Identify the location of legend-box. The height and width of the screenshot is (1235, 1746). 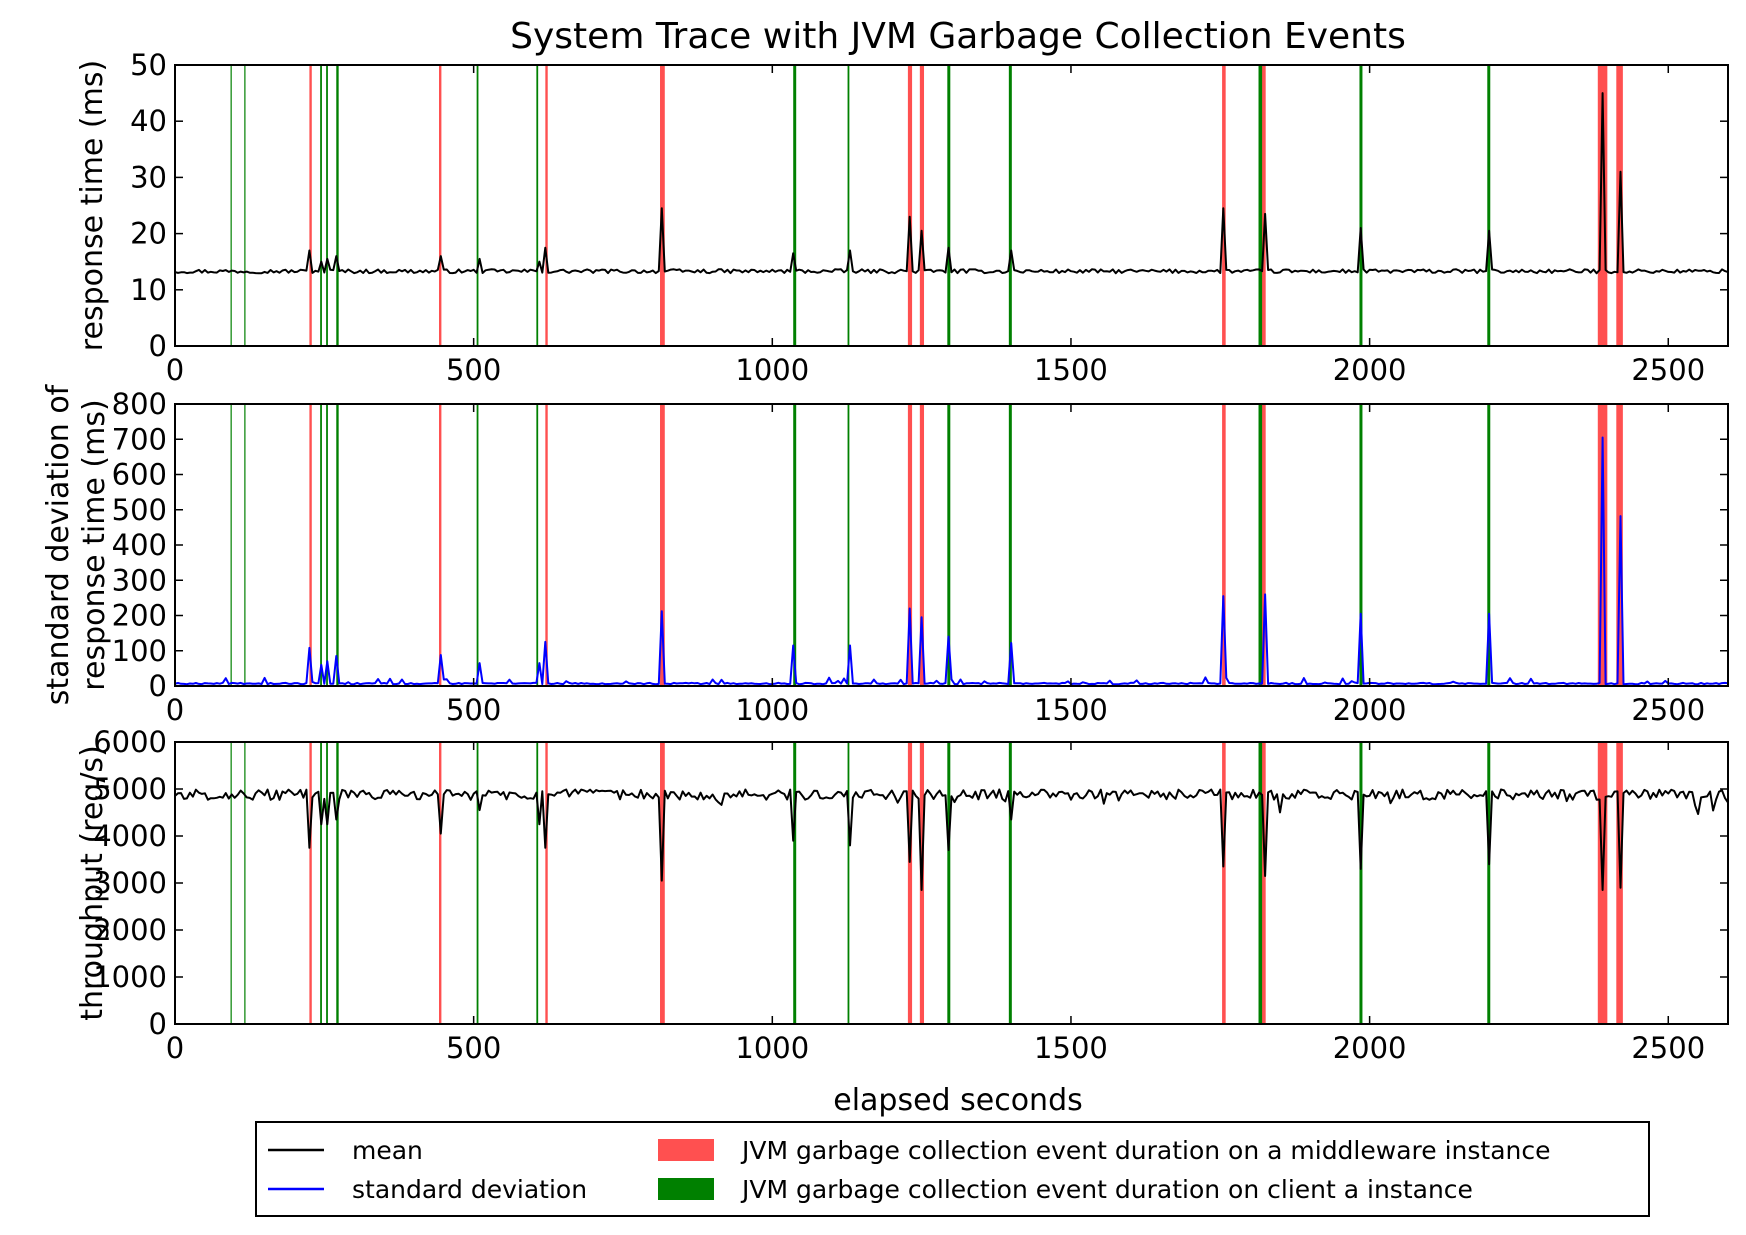
(952, 1169).